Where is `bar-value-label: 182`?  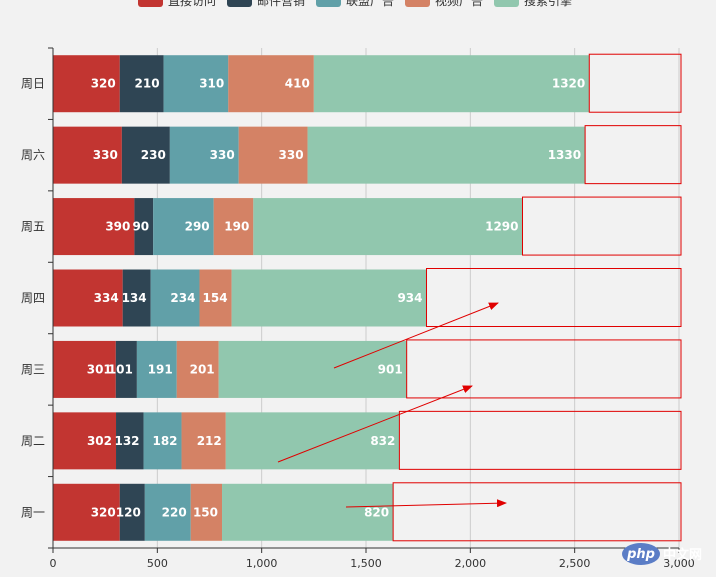 bar-value-label: 182 is located at coordinates (164, 441).